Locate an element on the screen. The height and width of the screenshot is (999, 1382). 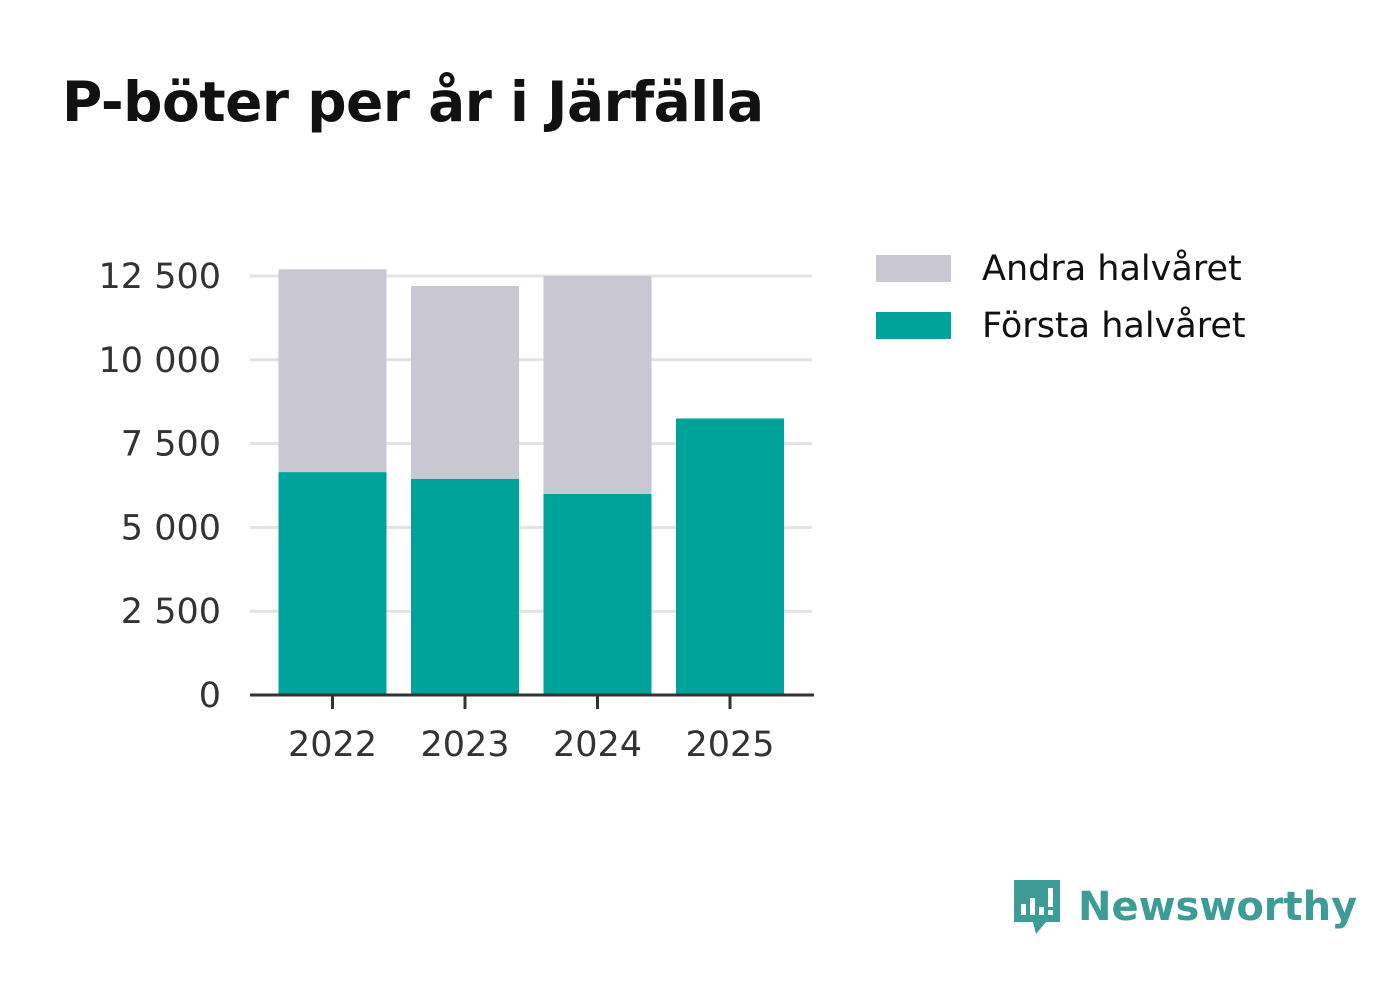
y-tick-label: 10 000 is located at coordinates (160, 361).